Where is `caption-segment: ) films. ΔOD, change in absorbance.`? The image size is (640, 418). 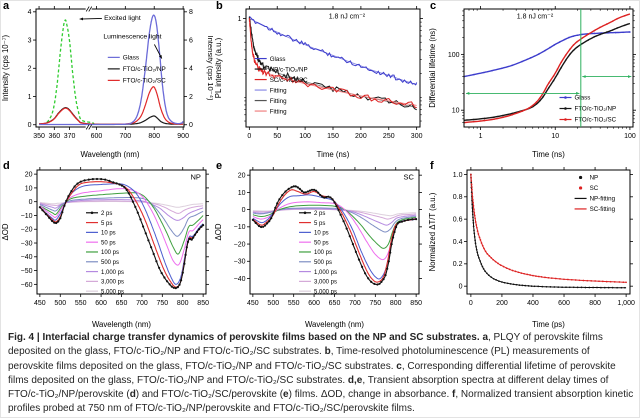 caption-segment: ) films. ΔOD, change in absorbance. is located at coordinates (370, 395).